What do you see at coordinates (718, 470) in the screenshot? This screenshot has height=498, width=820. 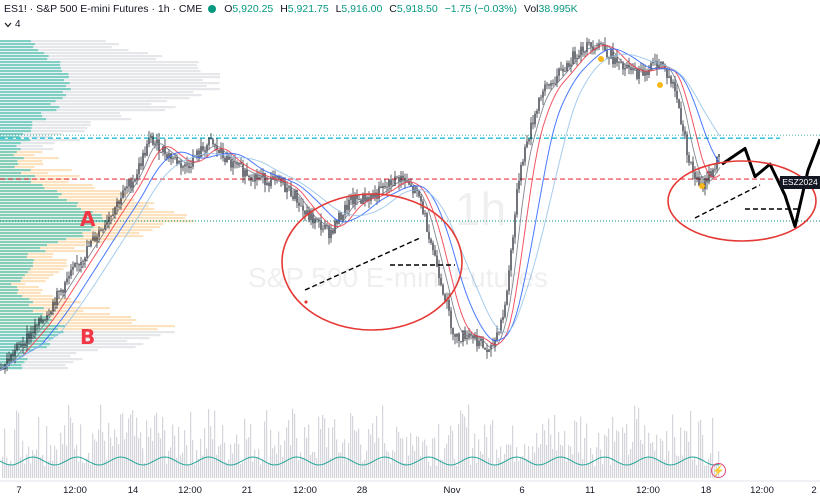 I see `bolt-icon: ⚡` at bounding box center [718, 470].